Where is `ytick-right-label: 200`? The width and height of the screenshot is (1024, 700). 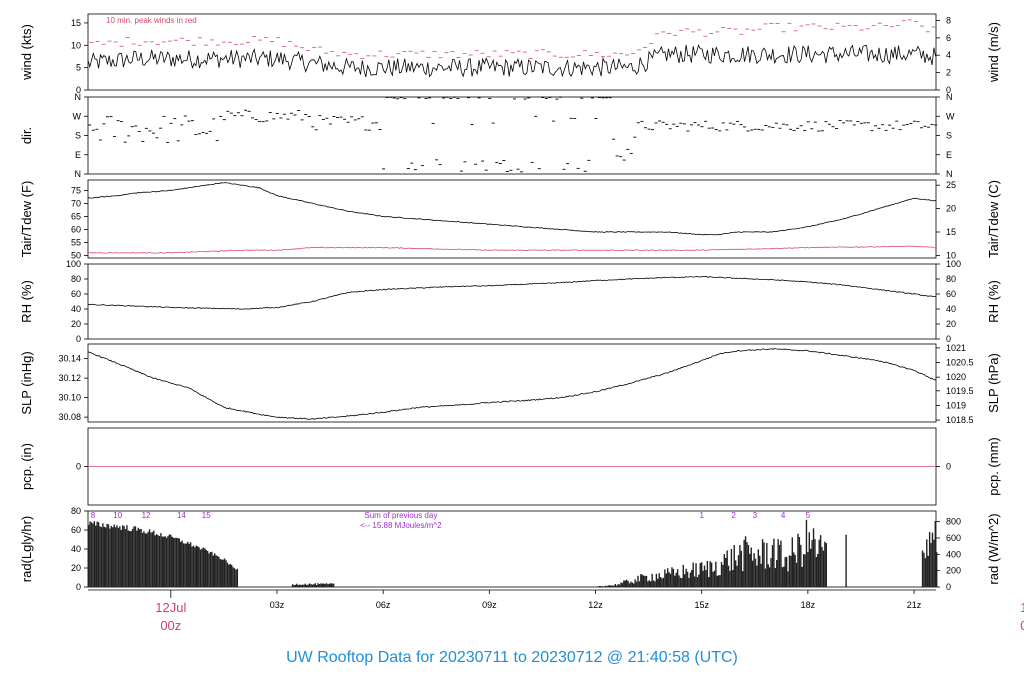 ytick-right-label: 200 is located at coordinates (953, 571).